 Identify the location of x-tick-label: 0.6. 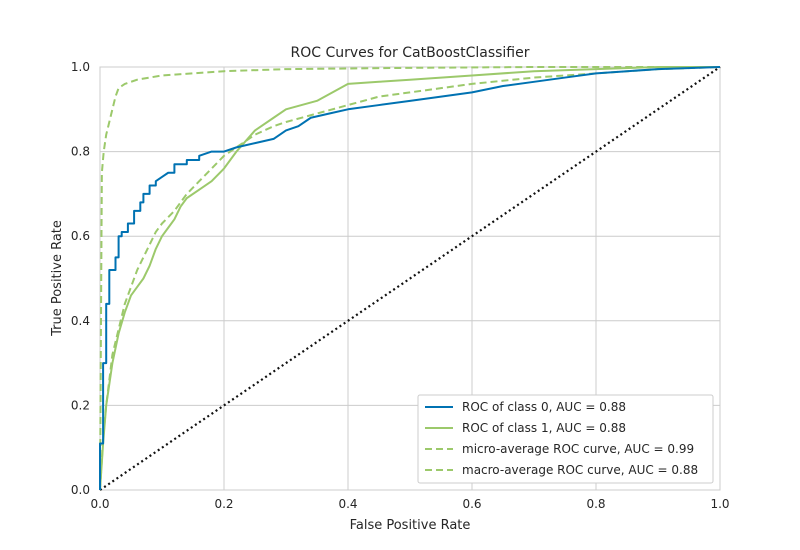
(471, 504).